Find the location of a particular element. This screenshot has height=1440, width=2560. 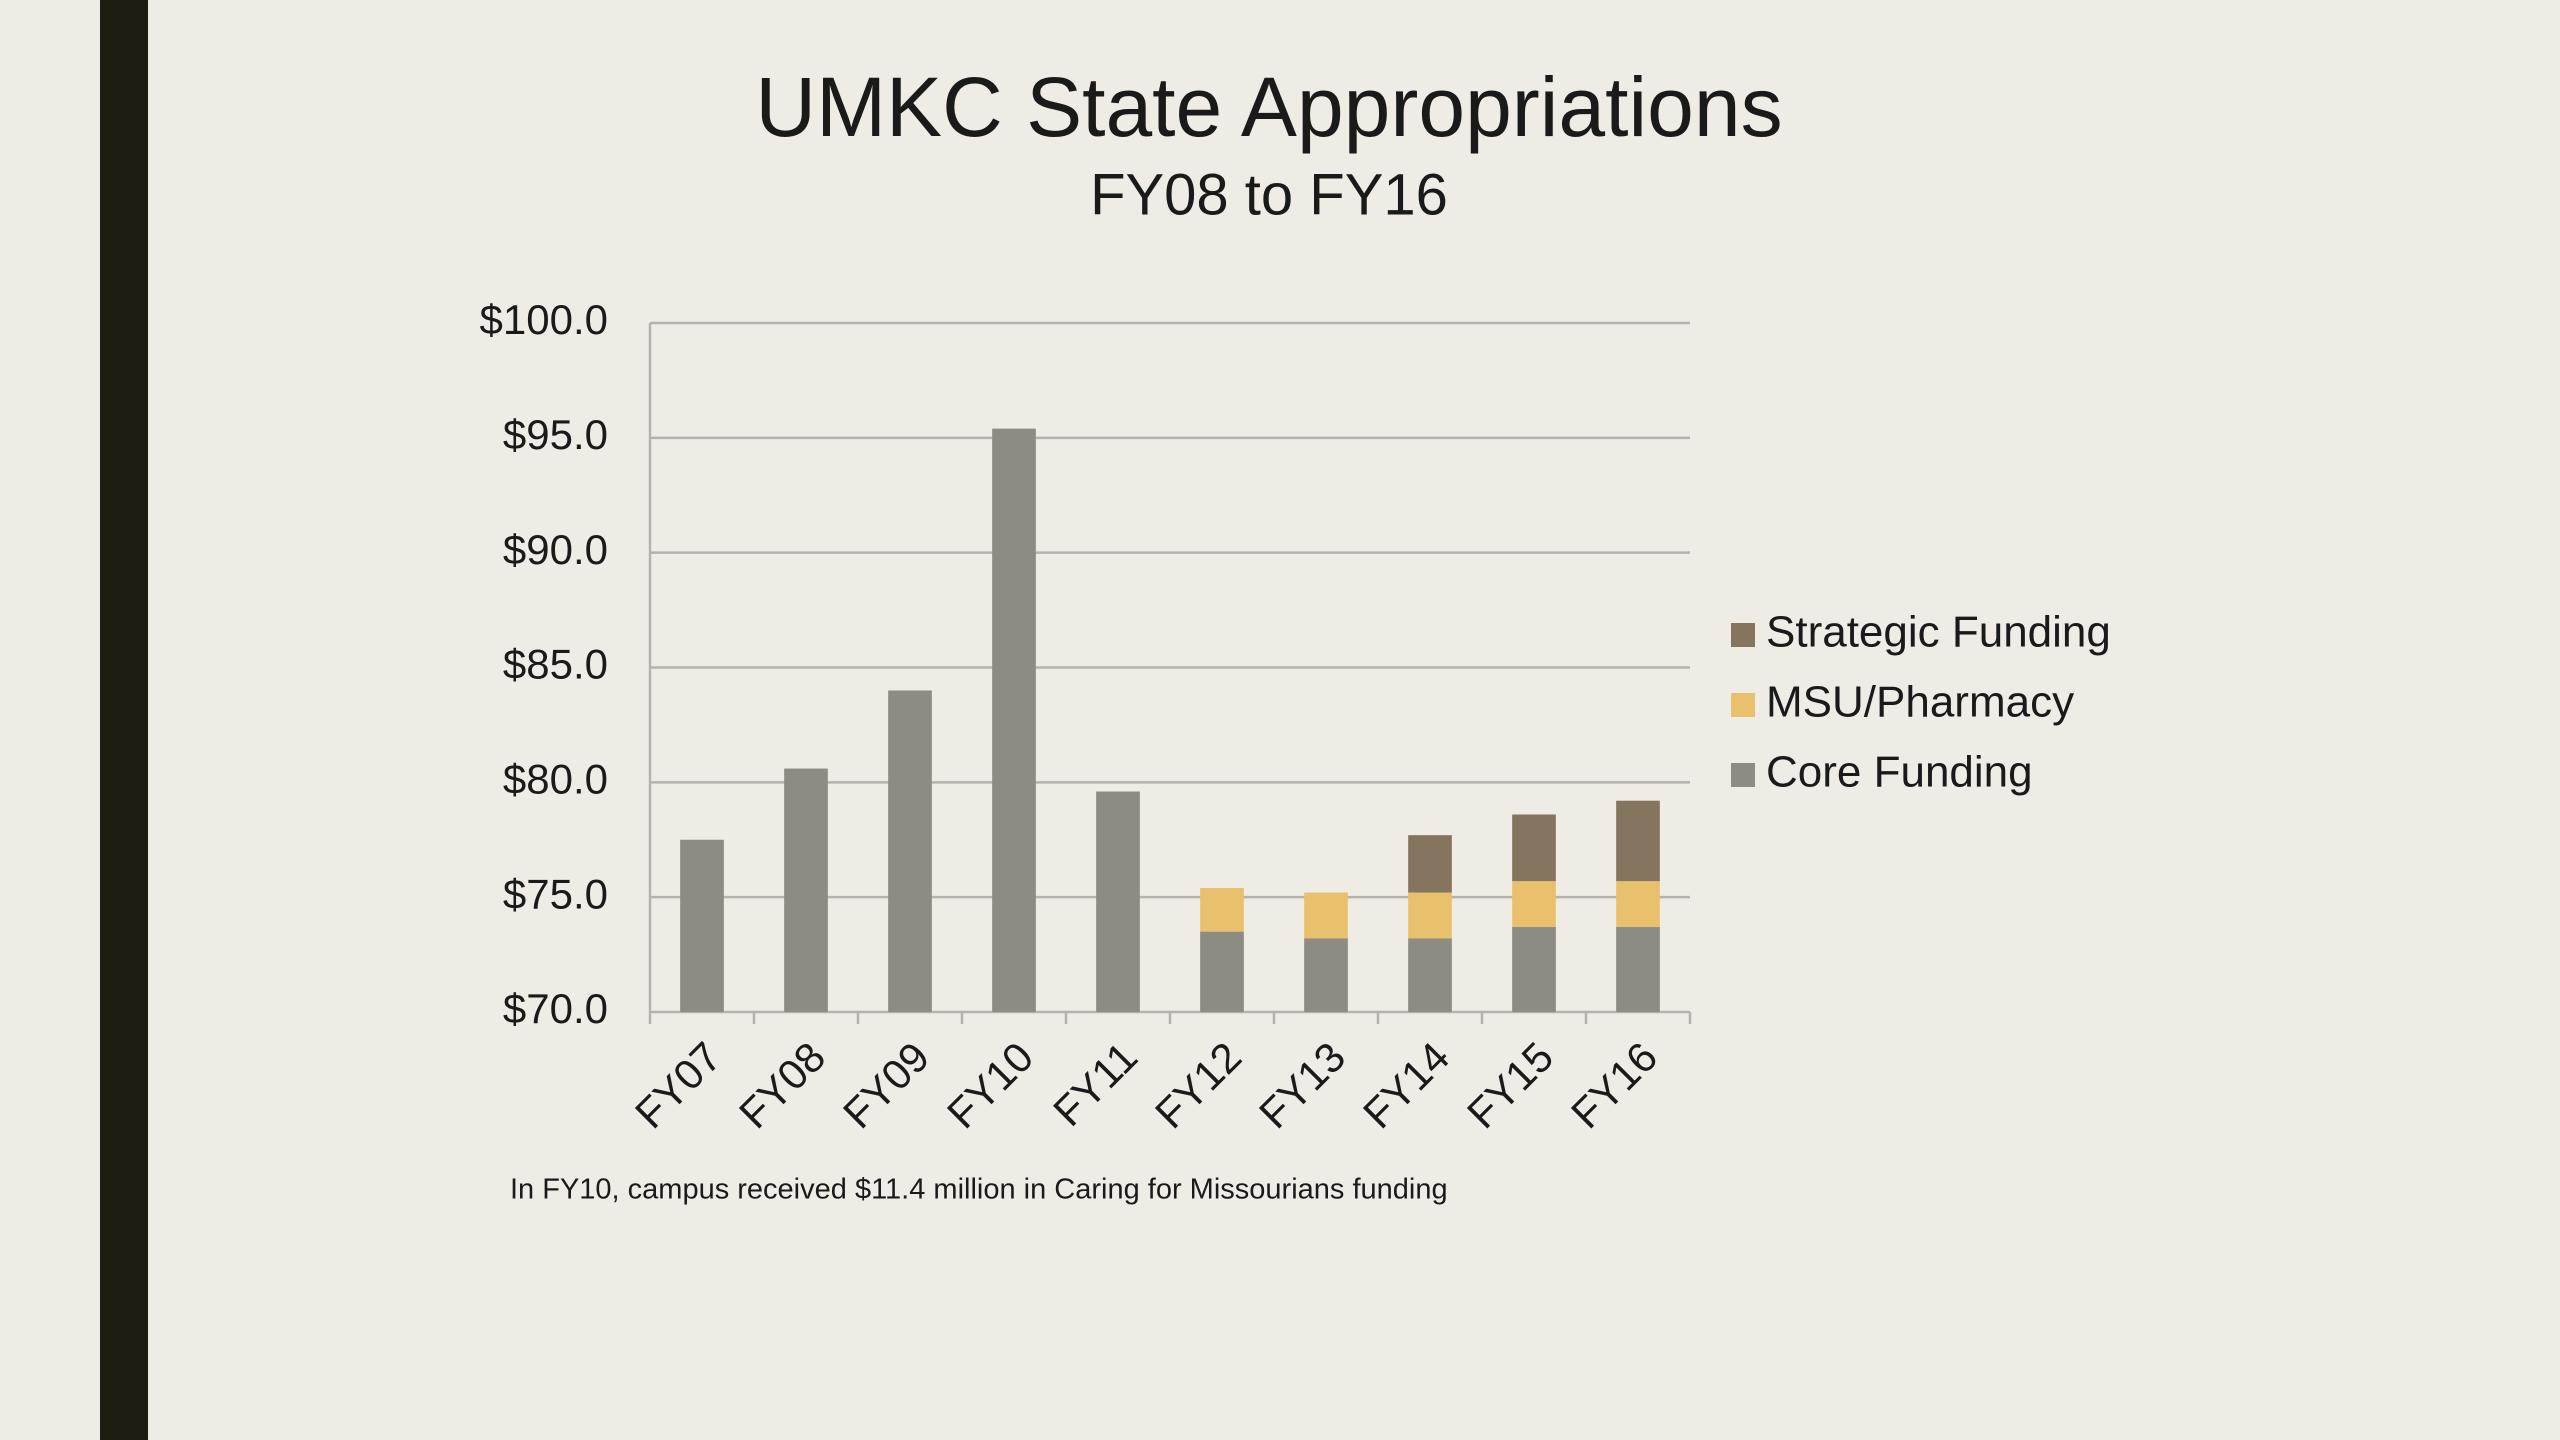

x-tick-label: FY11 is located at coordinates (1095, 1084).